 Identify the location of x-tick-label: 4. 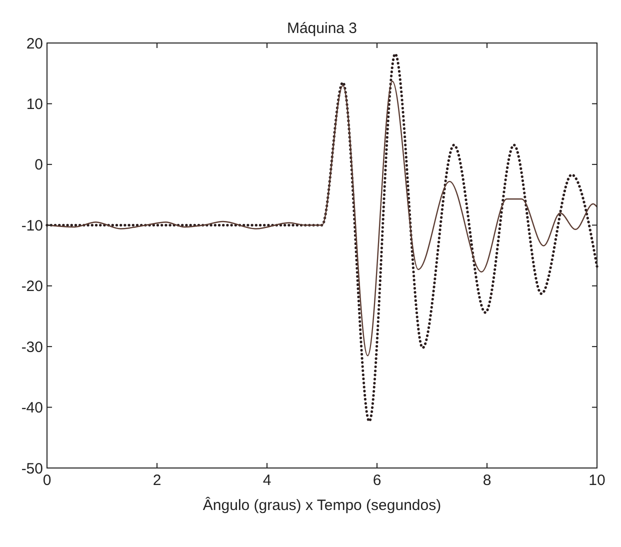
(267, 480).